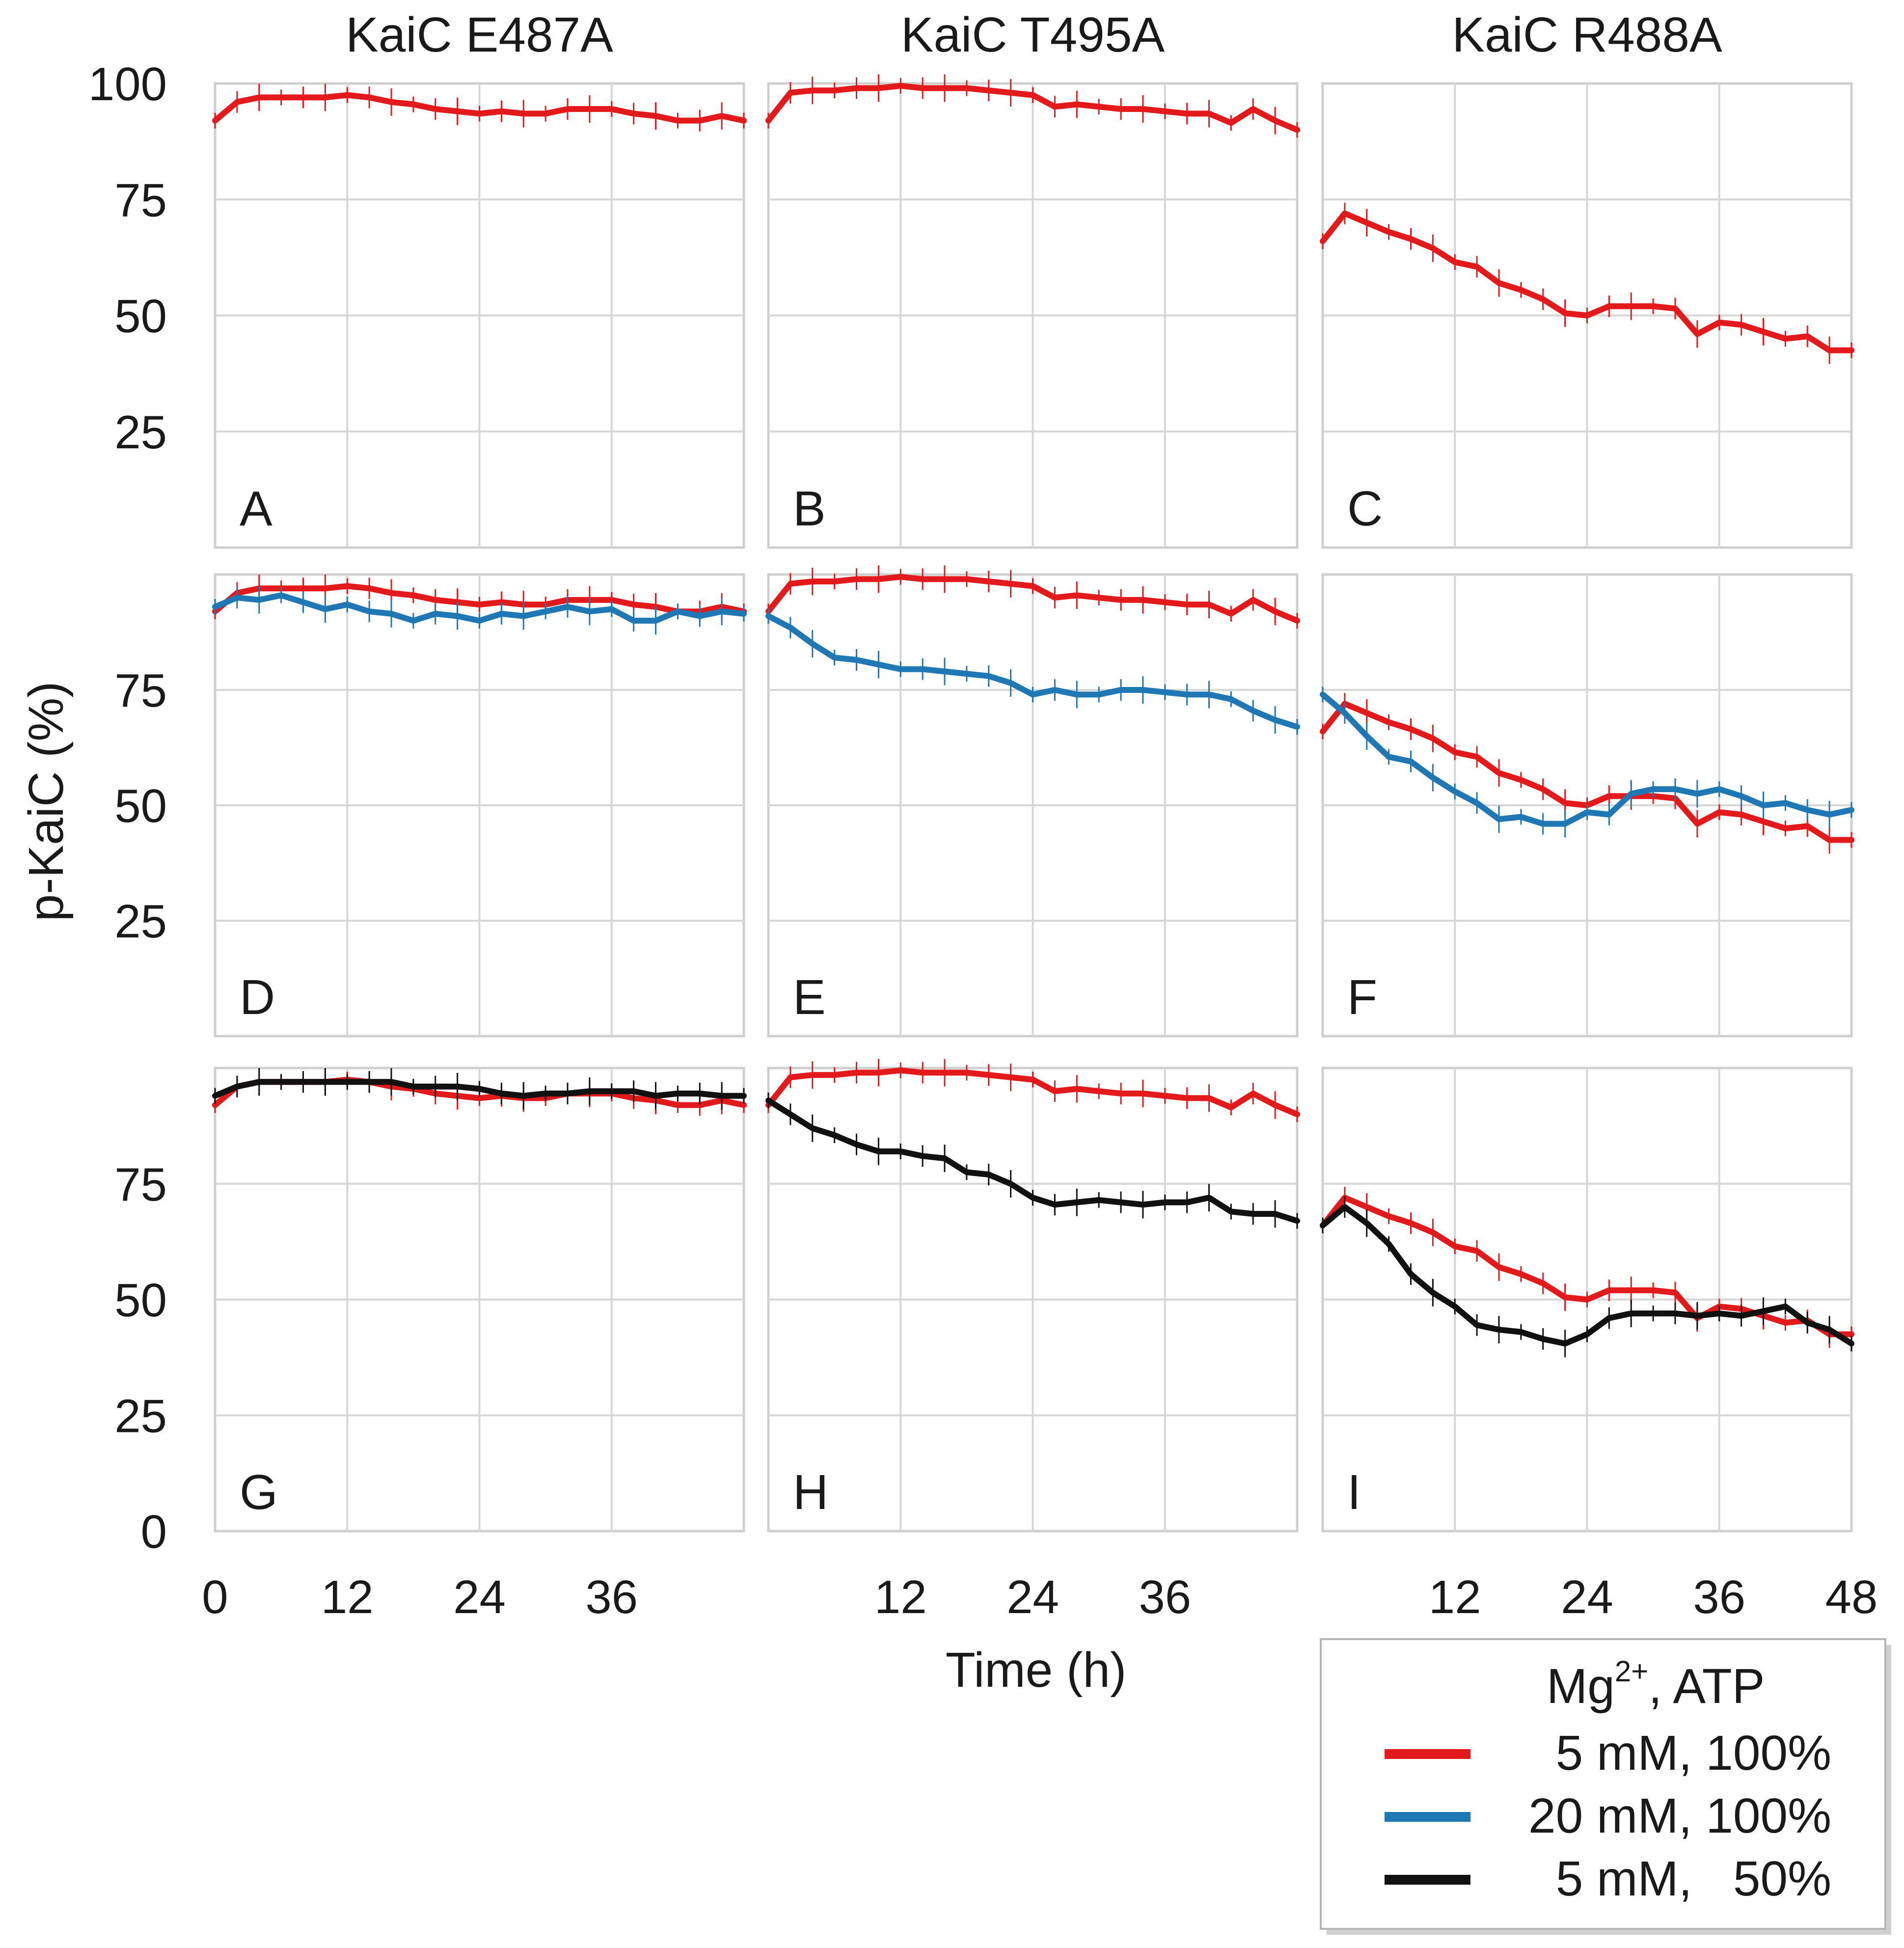  I want to click on y-tick-label: 100, so click(127, 84).